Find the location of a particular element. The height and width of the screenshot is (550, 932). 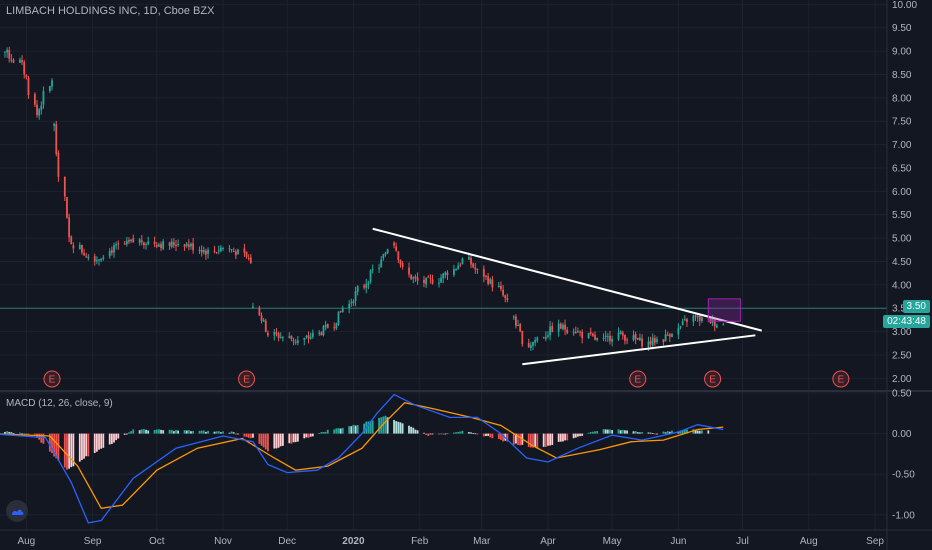

time-tick-label: Aug is located at coordinates (26, 541).